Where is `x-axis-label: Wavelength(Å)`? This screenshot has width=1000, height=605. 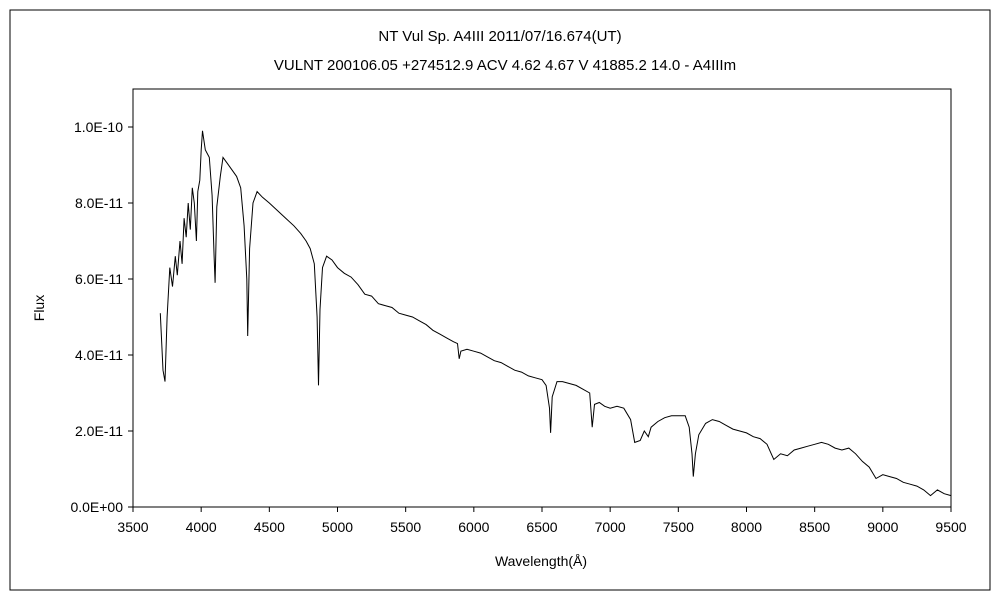
x-axis-label: Wavelength(Å) is located at coordinates (541, 561).